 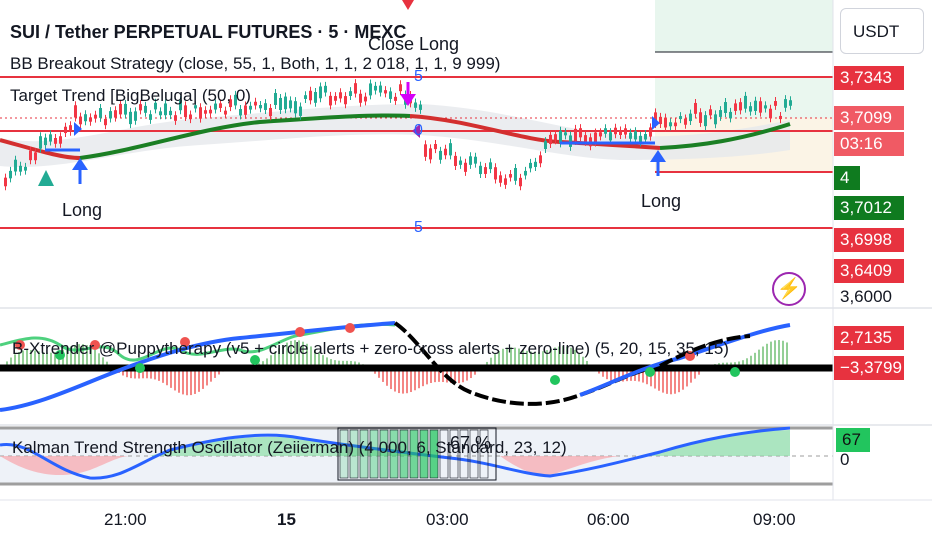 I want to click on kalman-value: 67, so click(x=853, y=440).